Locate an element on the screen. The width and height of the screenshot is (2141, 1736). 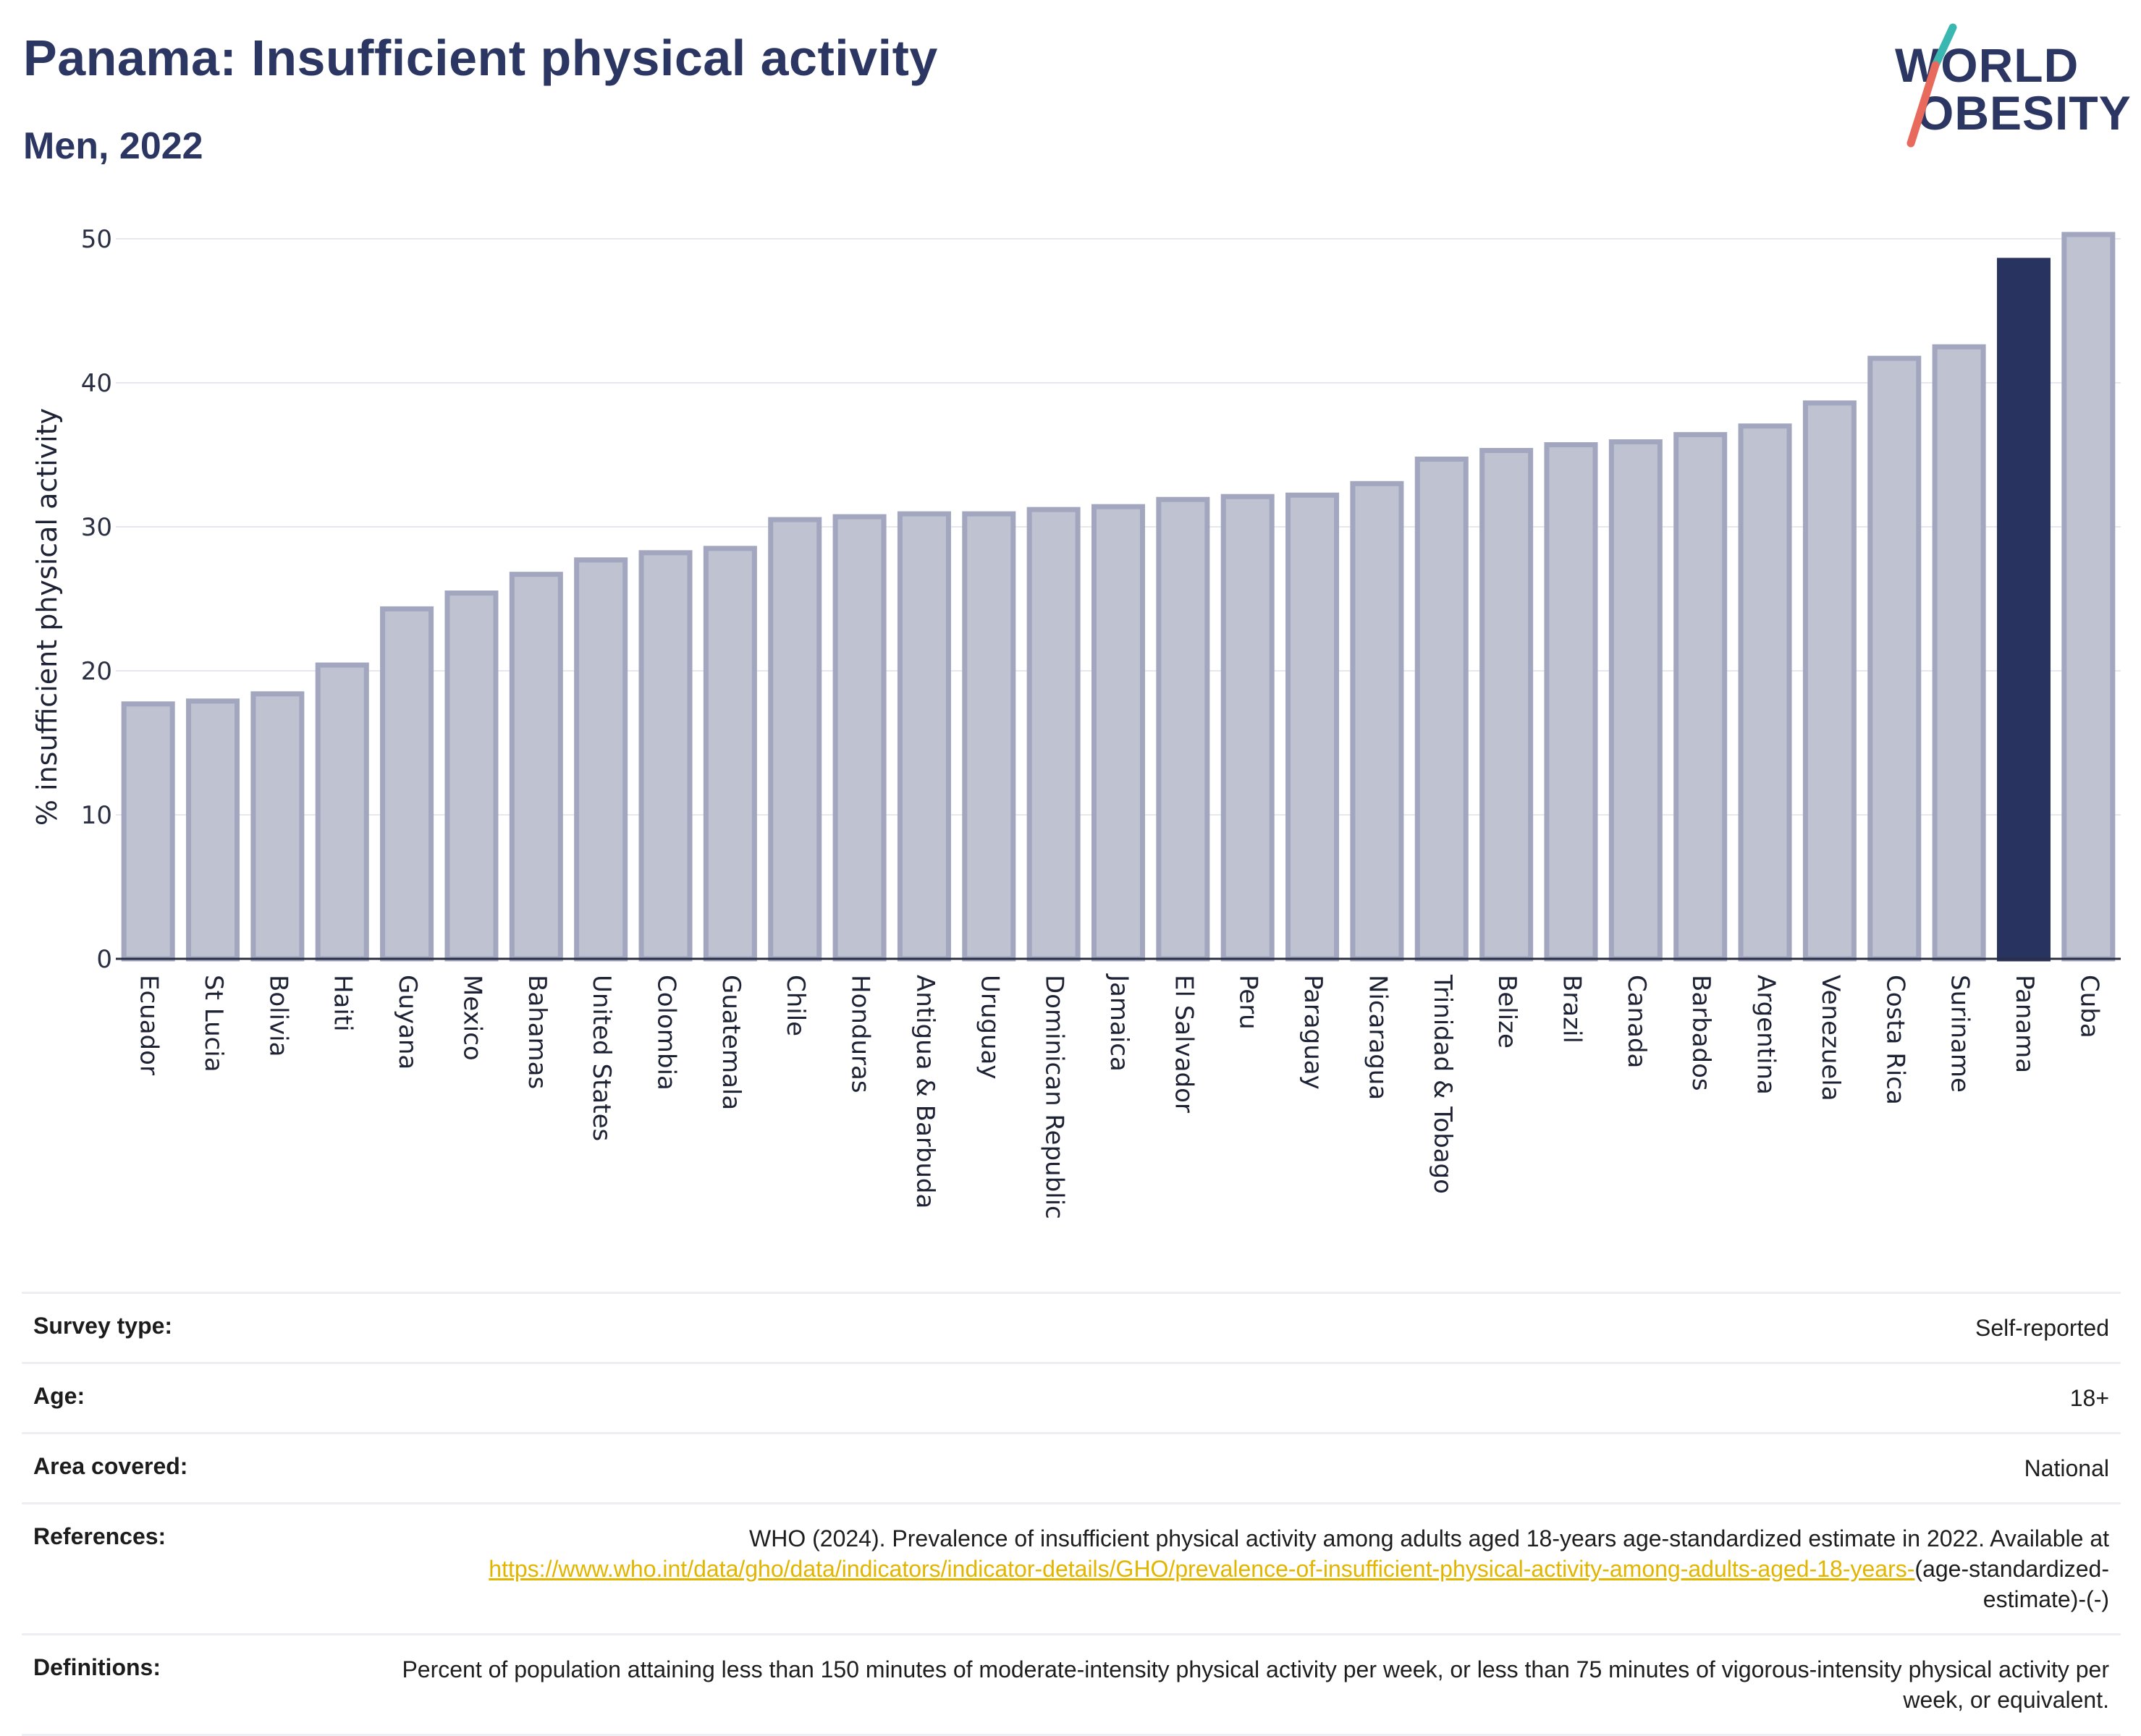
bar-venezuela is located at coordinates (1829, 681).